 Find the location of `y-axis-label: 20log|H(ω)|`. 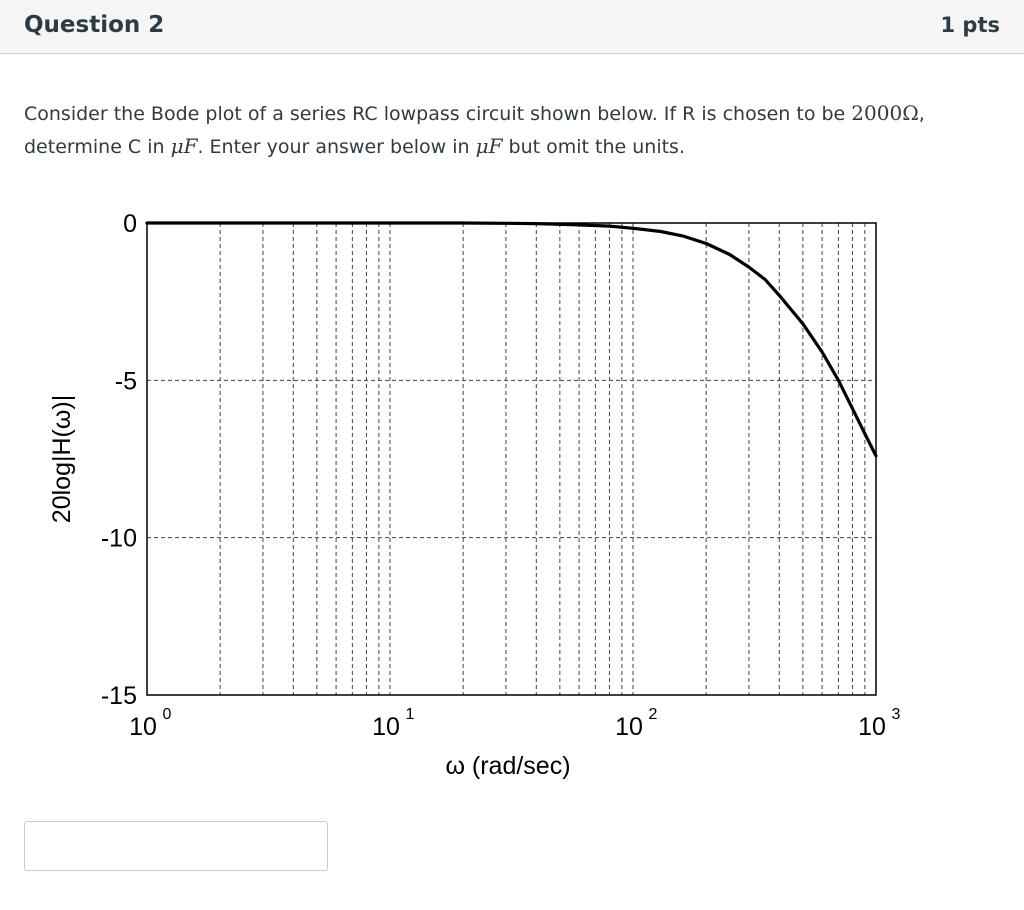

y-axis-label: 20log|H(ω)| is located at coordinates (62, 459).